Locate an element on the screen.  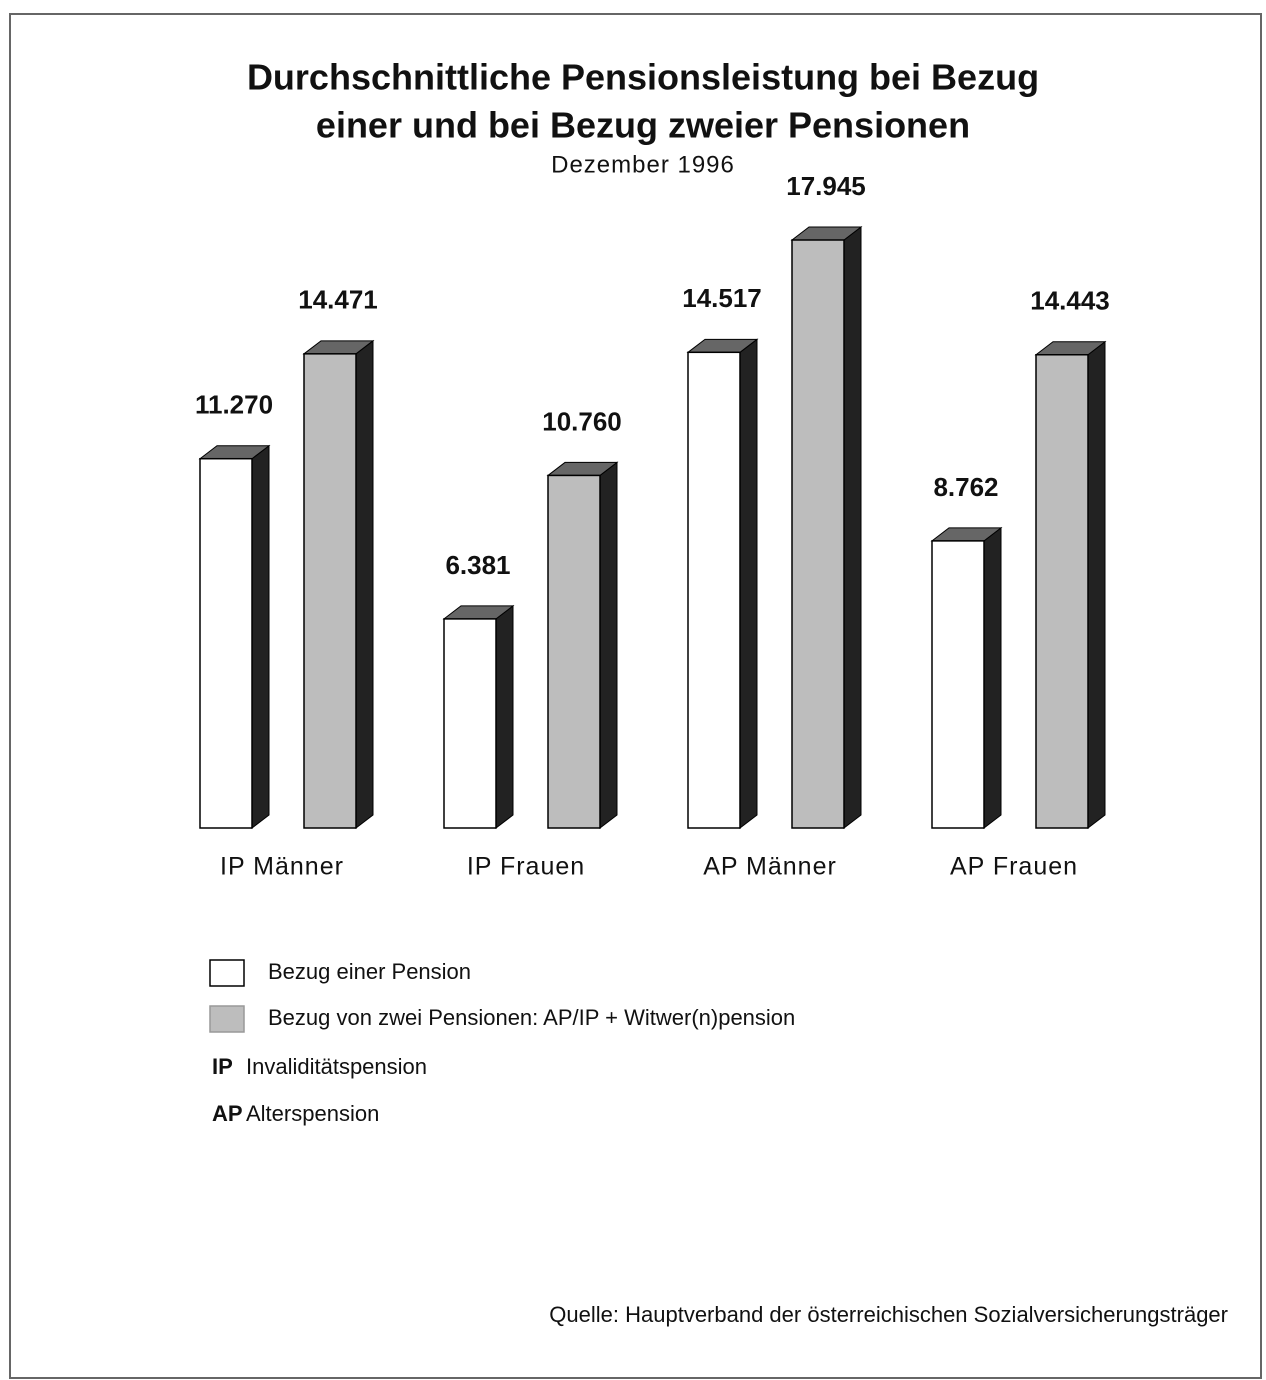
value-label: 17.945 is located at coordinates (826, 186).